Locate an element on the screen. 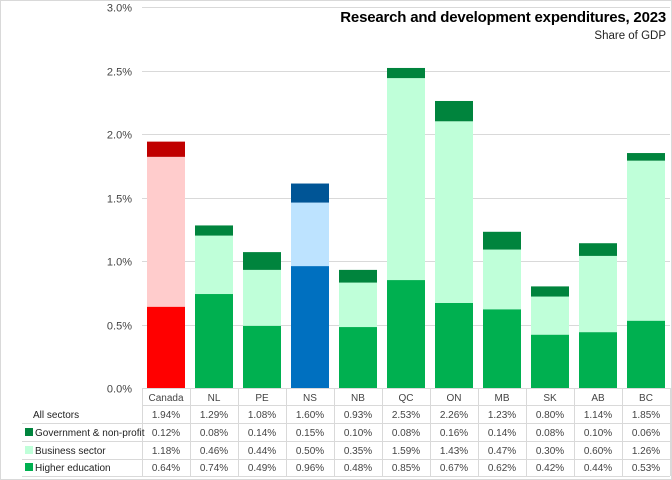 The width and height of the screenshot is (672, 480). x-tick-label: MB is located at coordinates (502, 398).